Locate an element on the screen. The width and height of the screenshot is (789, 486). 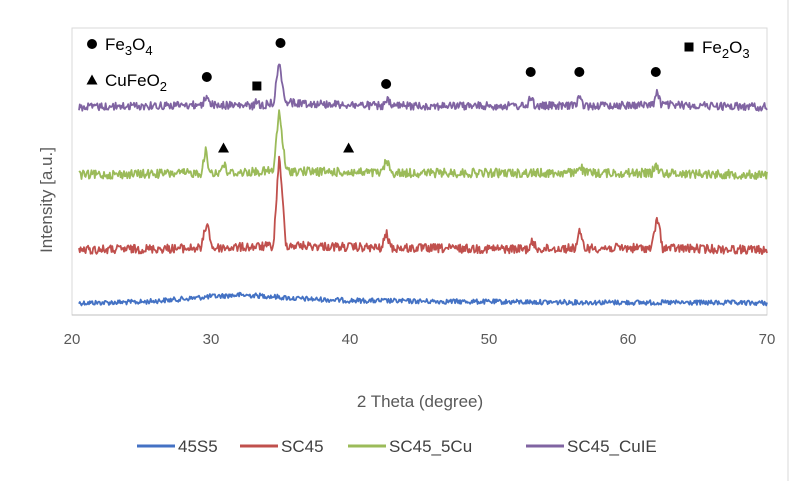
triangle-legend-symbol is located at coordinates (92, 79).